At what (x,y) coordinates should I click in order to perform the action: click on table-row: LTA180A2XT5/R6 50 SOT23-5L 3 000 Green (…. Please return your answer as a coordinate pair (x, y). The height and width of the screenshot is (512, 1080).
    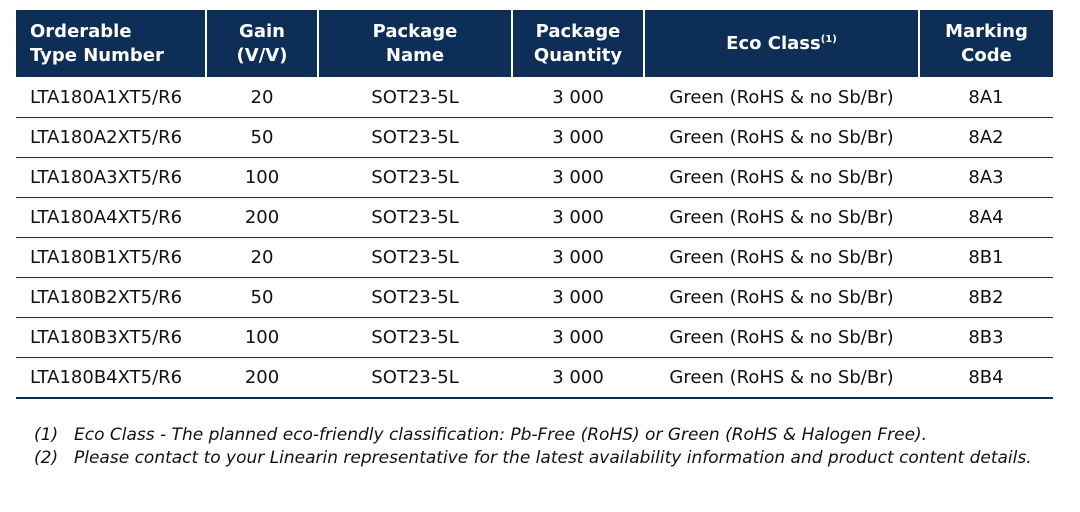
    Looking at the image, I should click on (534, 137).